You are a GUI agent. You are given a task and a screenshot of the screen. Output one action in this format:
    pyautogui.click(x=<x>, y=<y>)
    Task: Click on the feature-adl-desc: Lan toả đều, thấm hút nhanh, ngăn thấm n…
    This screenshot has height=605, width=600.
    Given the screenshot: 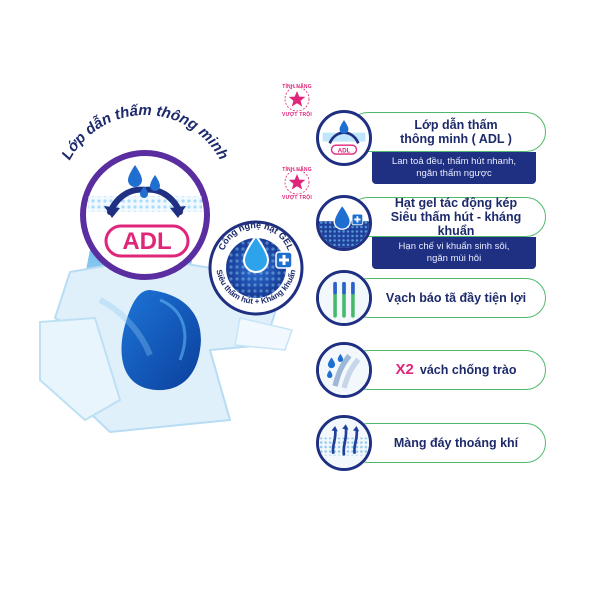 What is the action you would take?
    pyautogui.click(x=454, y=168)
    